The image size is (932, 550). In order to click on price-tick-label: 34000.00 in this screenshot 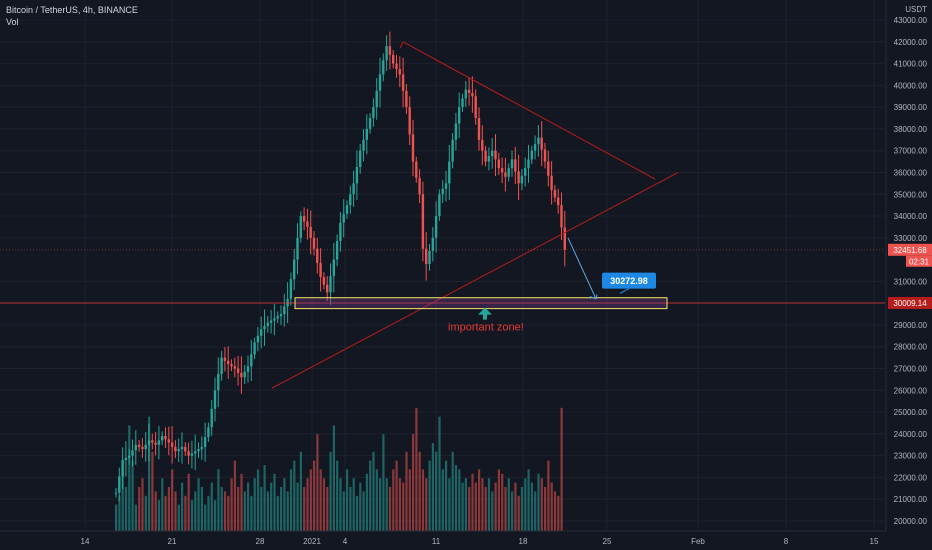, I will do `click(911, 216)`.